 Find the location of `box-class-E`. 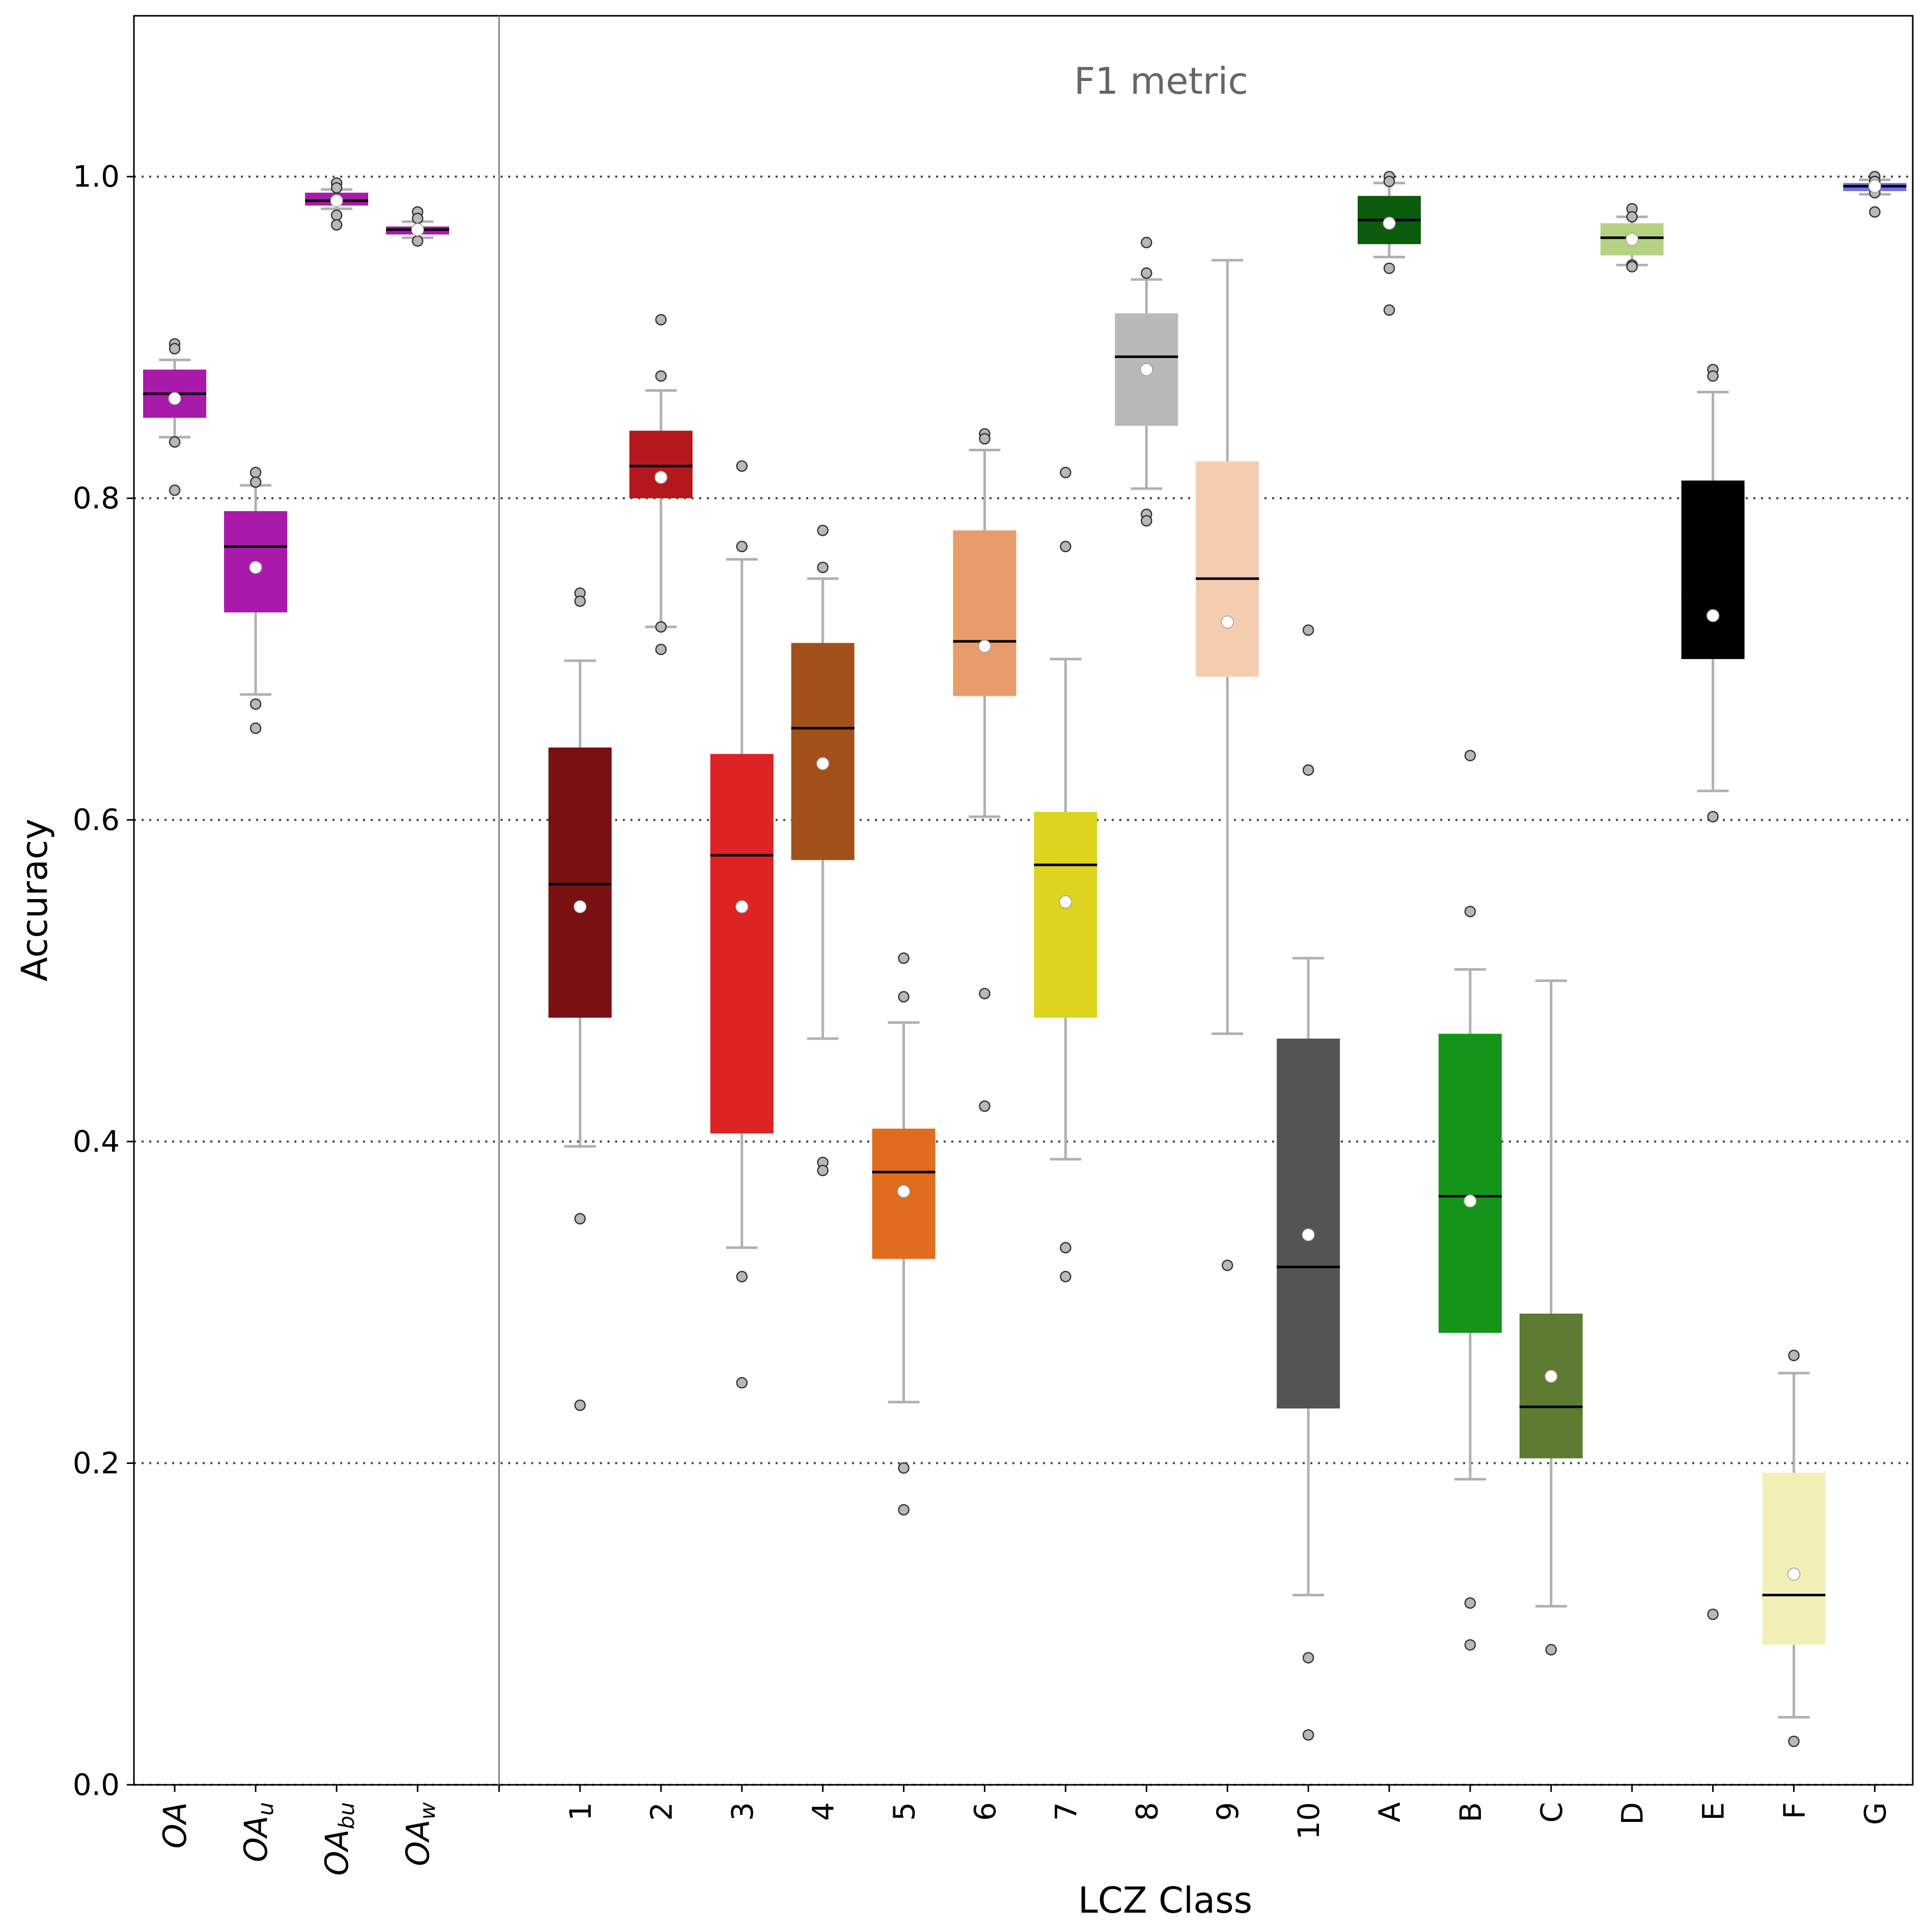

box-class-E is located at coordinates (1713, 992).